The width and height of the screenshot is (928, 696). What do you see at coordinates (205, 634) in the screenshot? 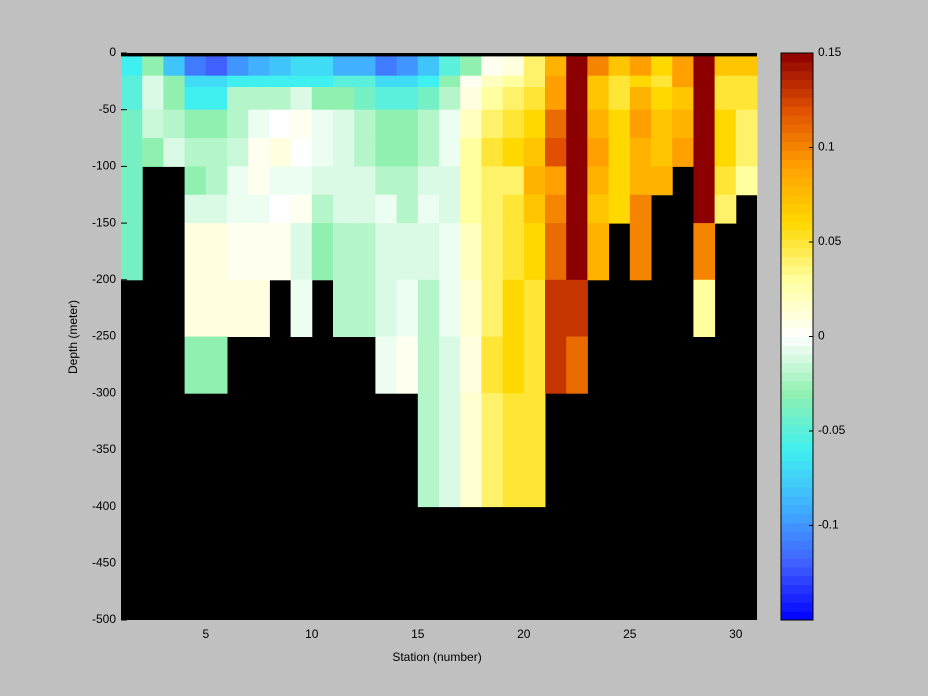
I see `x-tick-label: 5` at bounding box center [205, 634].